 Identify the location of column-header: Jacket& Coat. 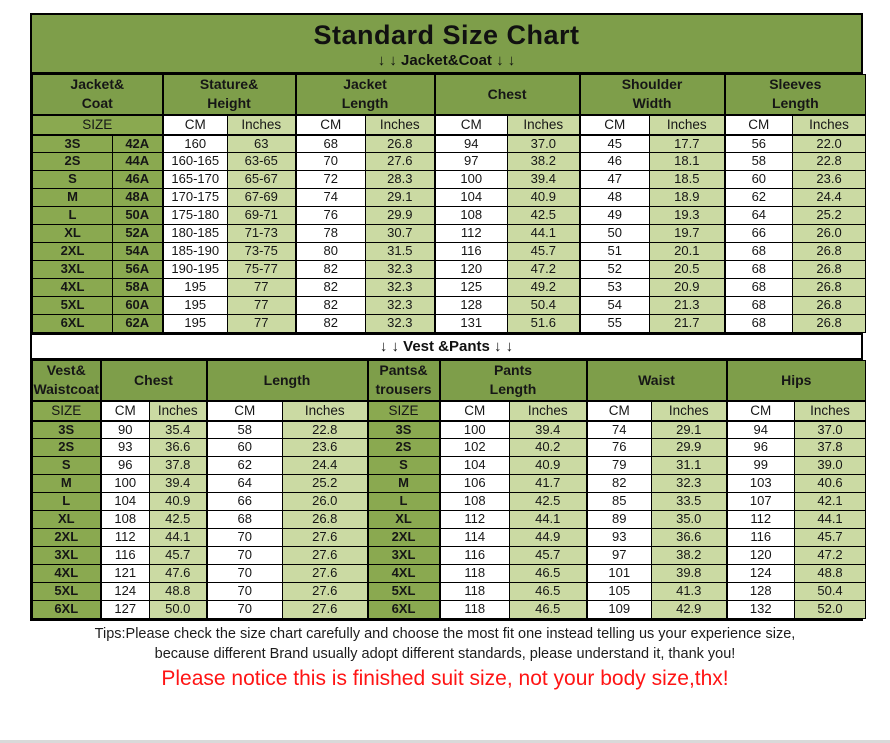
(97, 95).